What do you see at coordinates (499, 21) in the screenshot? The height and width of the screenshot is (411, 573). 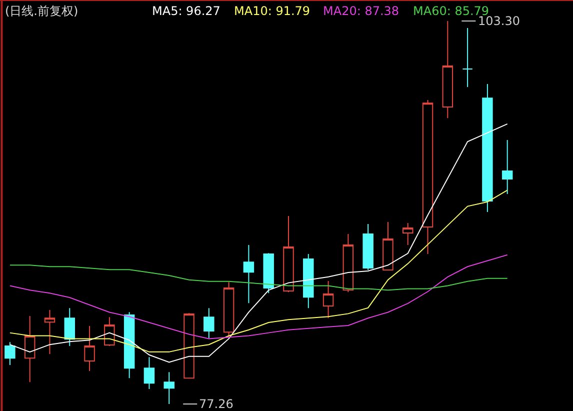 I see `annotation: 103.30` at bounding box center [499, 21].